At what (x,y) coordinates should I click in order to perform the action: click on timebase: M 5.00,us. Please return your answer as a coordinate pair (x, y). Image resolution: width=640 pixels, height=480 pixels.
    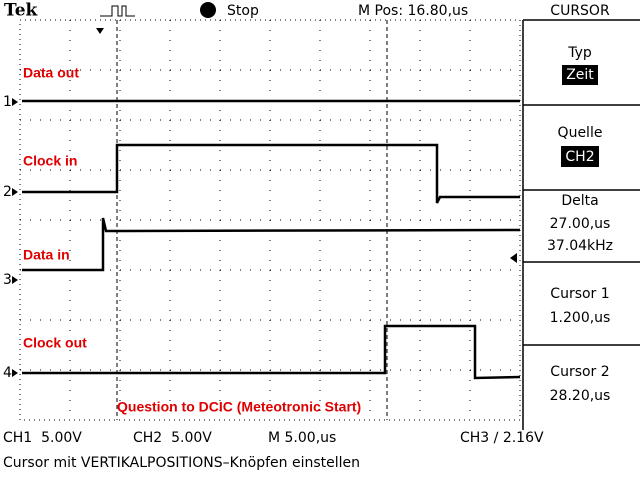
    Looking at the image, I should click on (302, 438).